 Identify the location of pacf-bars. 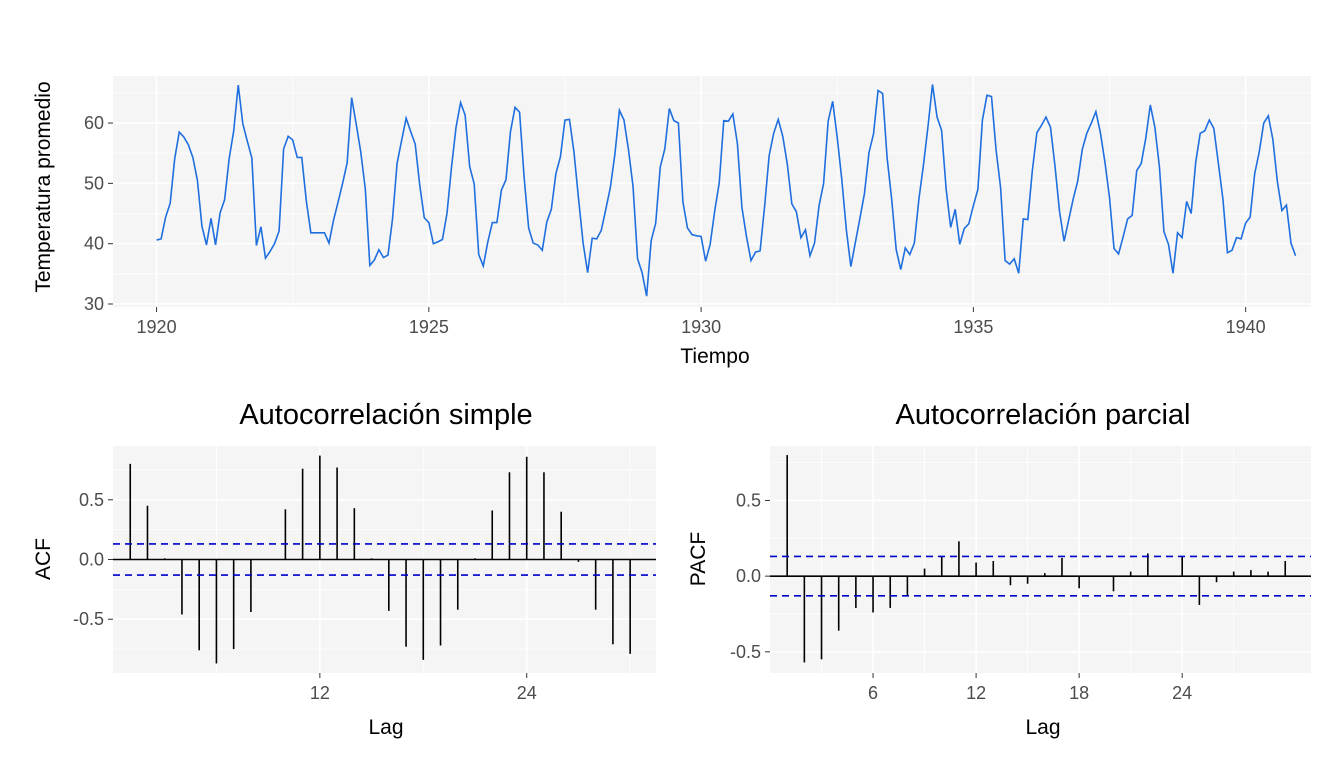
(1040, 559).